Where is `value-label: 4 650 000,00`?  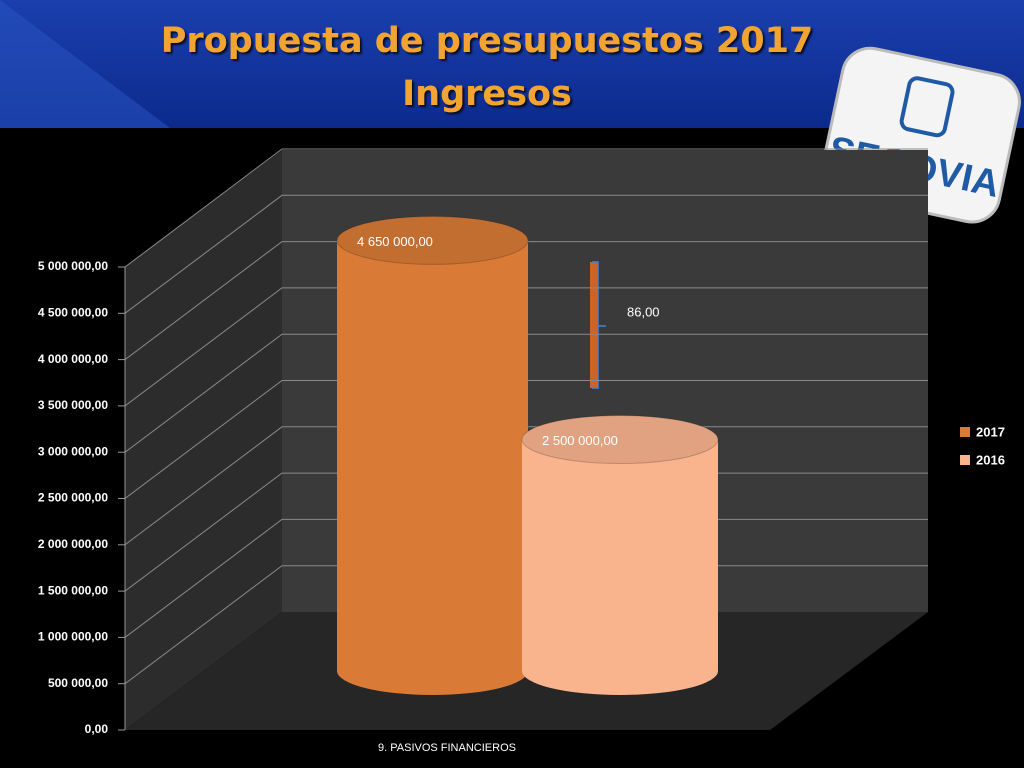
value-label: 4 650 000,00 is located at coordinates (395, 241).